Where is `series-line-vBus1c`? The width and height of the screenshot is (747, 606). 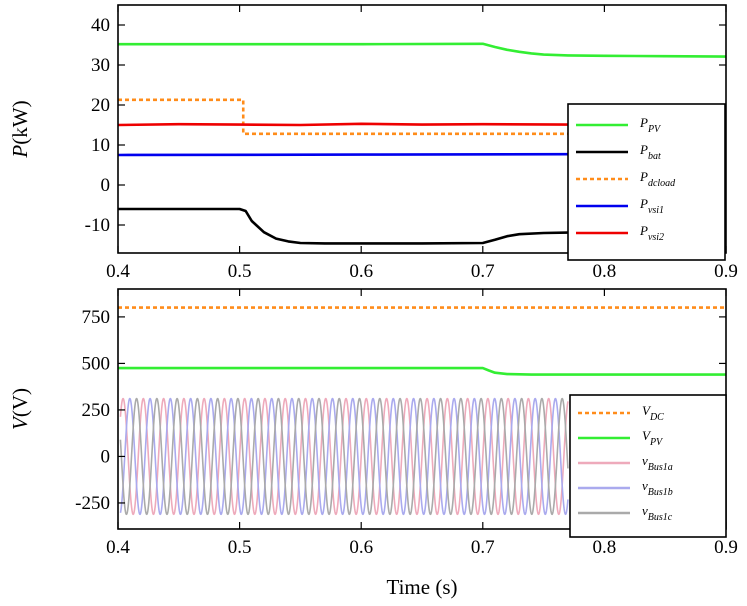
series-line-vBus1c is located at coordinates (344, 456).